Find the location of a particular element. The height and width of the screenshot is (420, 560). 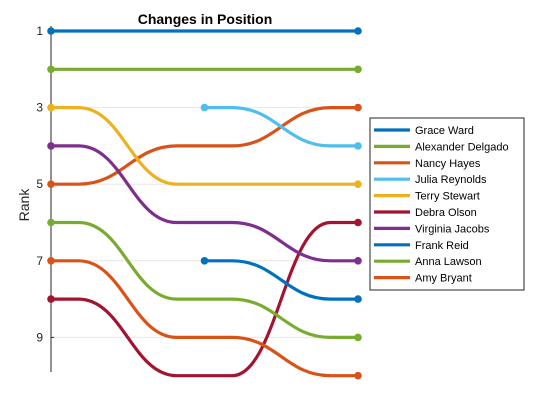

series-point-terry-stewart-start is located at coordinates (51, 107).